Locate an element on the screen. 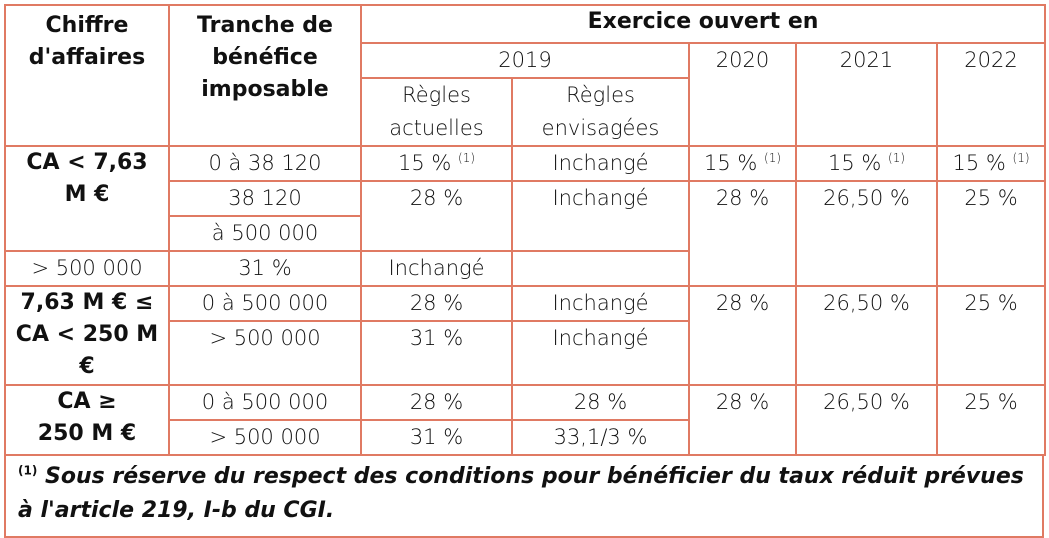  group-ca-label: CA ≥ 250 M € is located at coordinates (87, 420).